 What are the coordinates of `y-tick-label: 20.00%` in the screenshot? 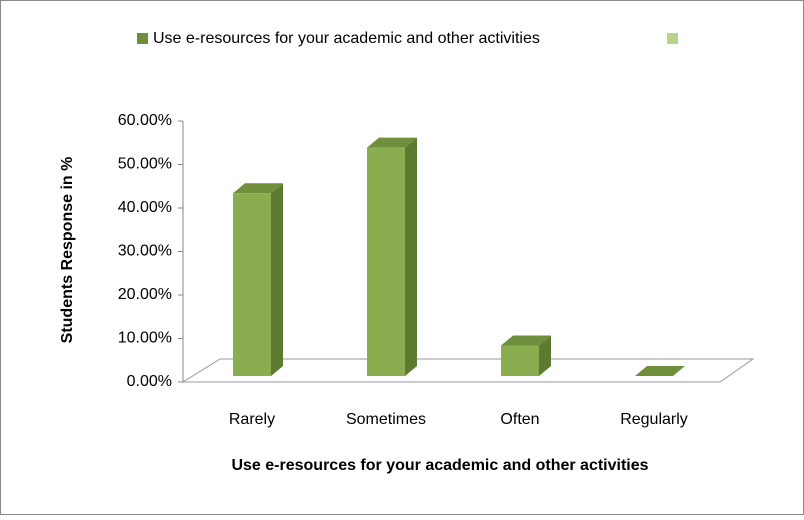 It's located at (145, 294).